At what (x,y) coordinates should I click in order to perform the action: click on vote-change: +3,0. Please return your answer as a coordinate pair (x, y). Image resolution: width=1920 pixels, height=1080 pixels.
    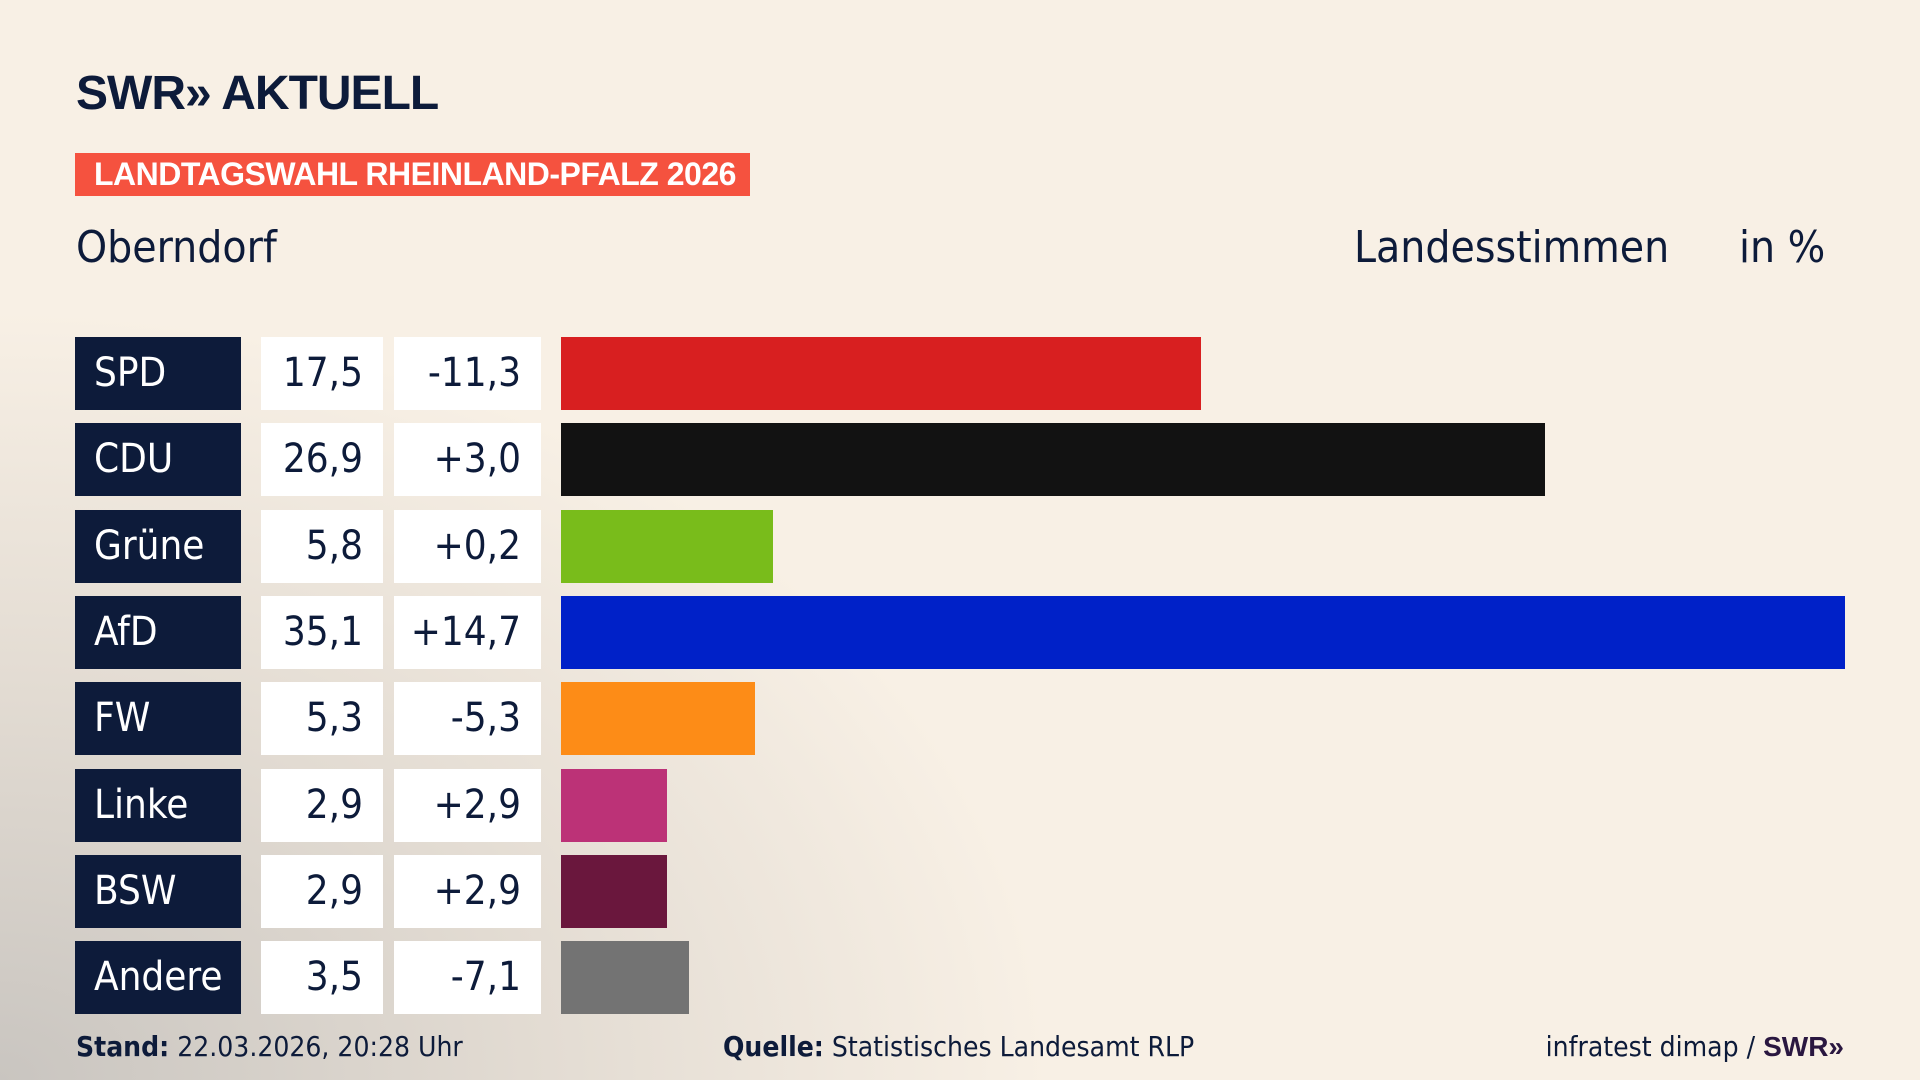
    Looking at the image, I should click on (467, 460).